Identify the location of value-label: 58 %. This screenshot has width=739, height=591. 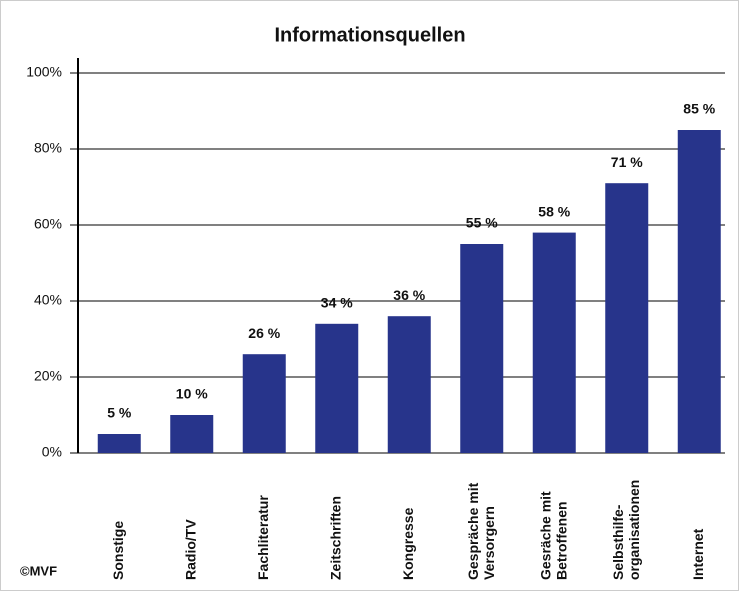
(554, 211).